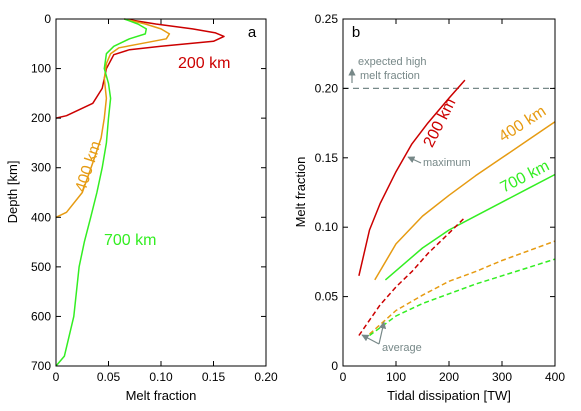  Describe the element at coordinates (449, 377) in the screenshot. I see `x-tick-label: 200` at that location.